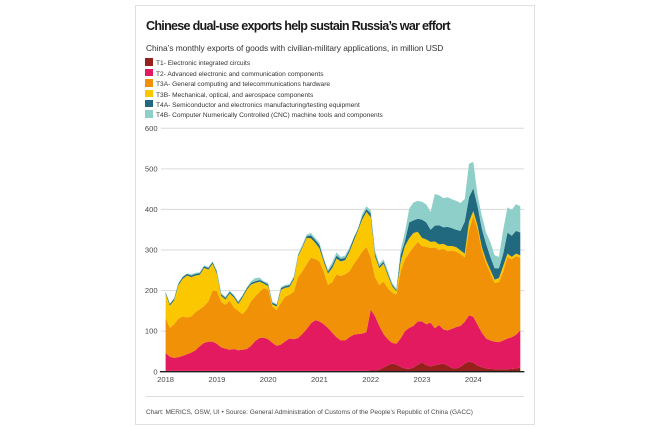 This screenshot has width=665, height=428. What do you see at coordinates (155, 371) in the screenshot?
I see `svg-text: 0` at bounding box center [155, 371].